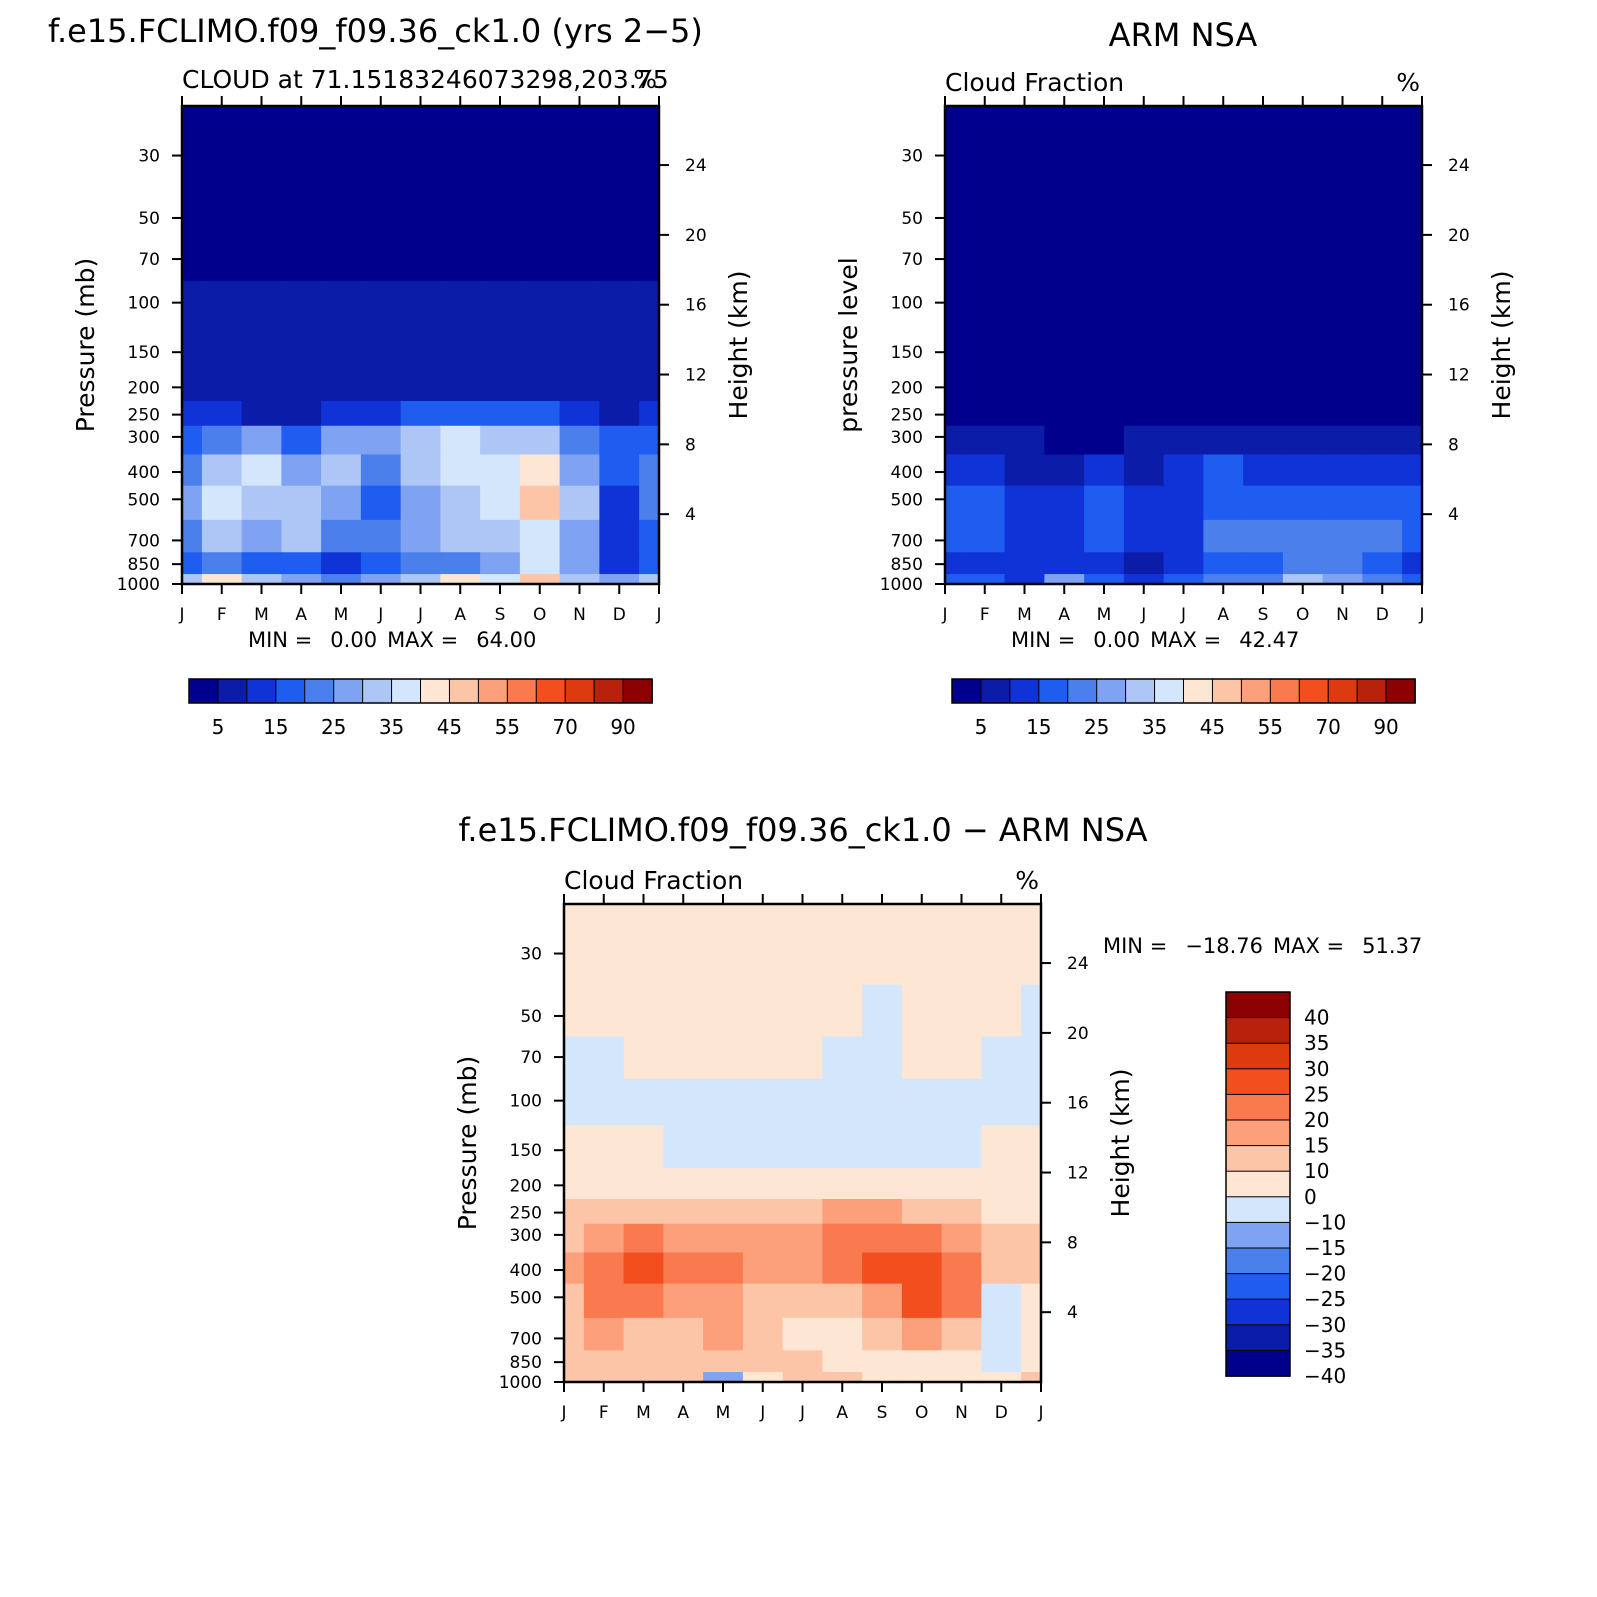 The width and height of the screenshot is (1597, 1597). I want to click on y-tick-label: 400, so click(144, 473).